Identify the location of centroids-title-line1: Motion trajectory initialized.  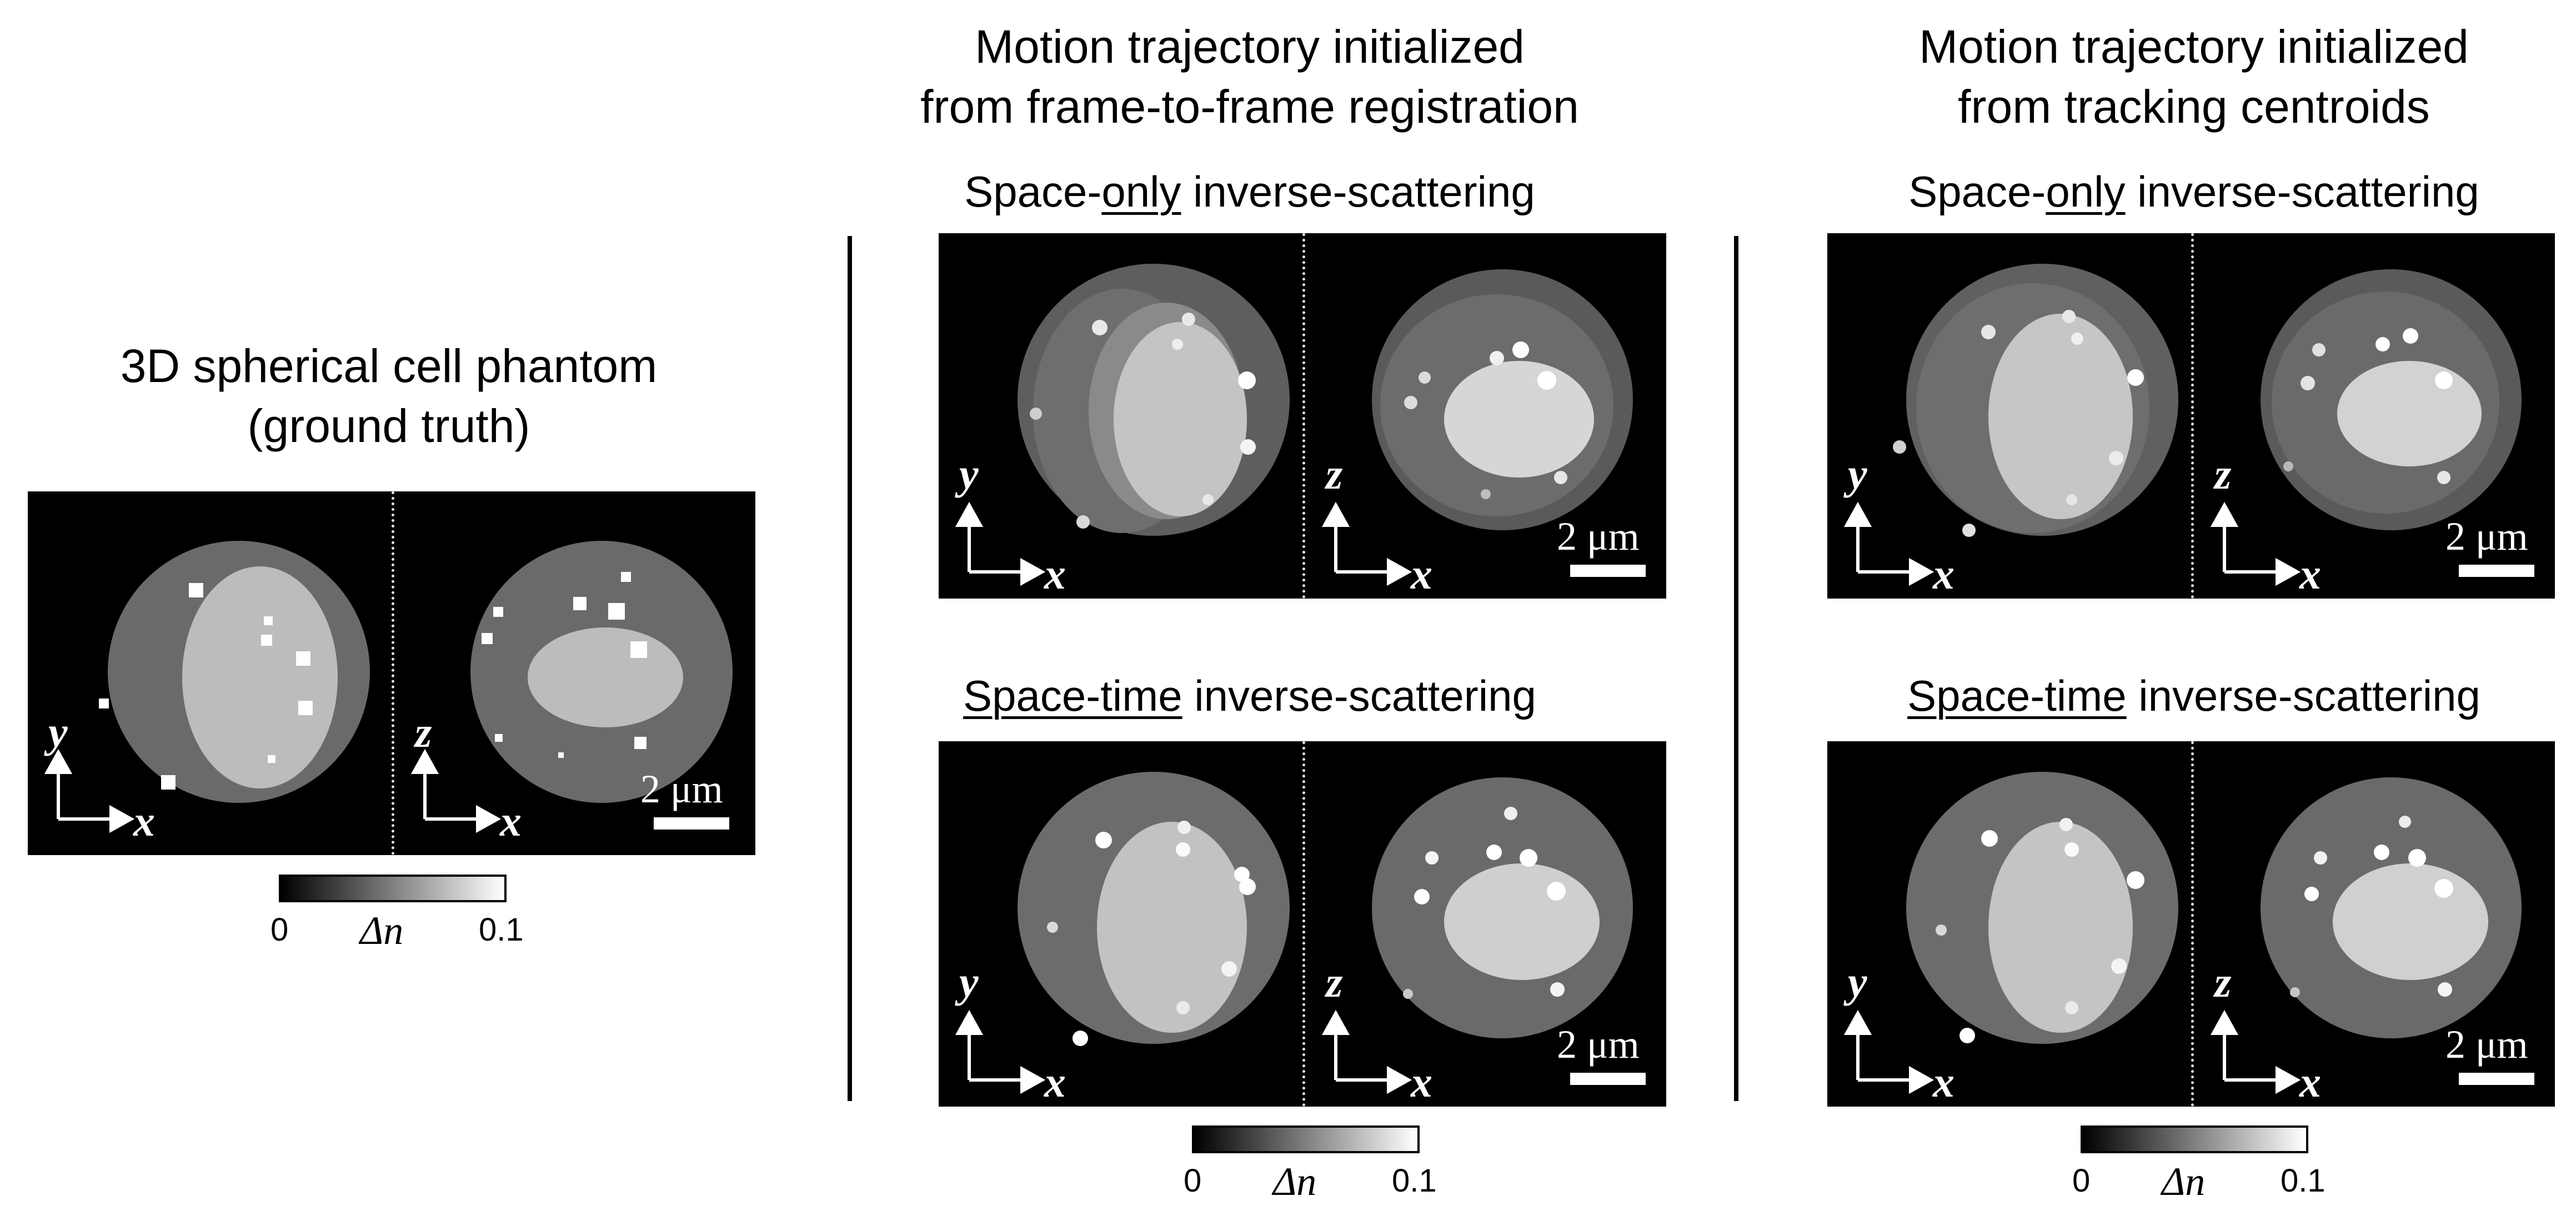
(2194, 47).